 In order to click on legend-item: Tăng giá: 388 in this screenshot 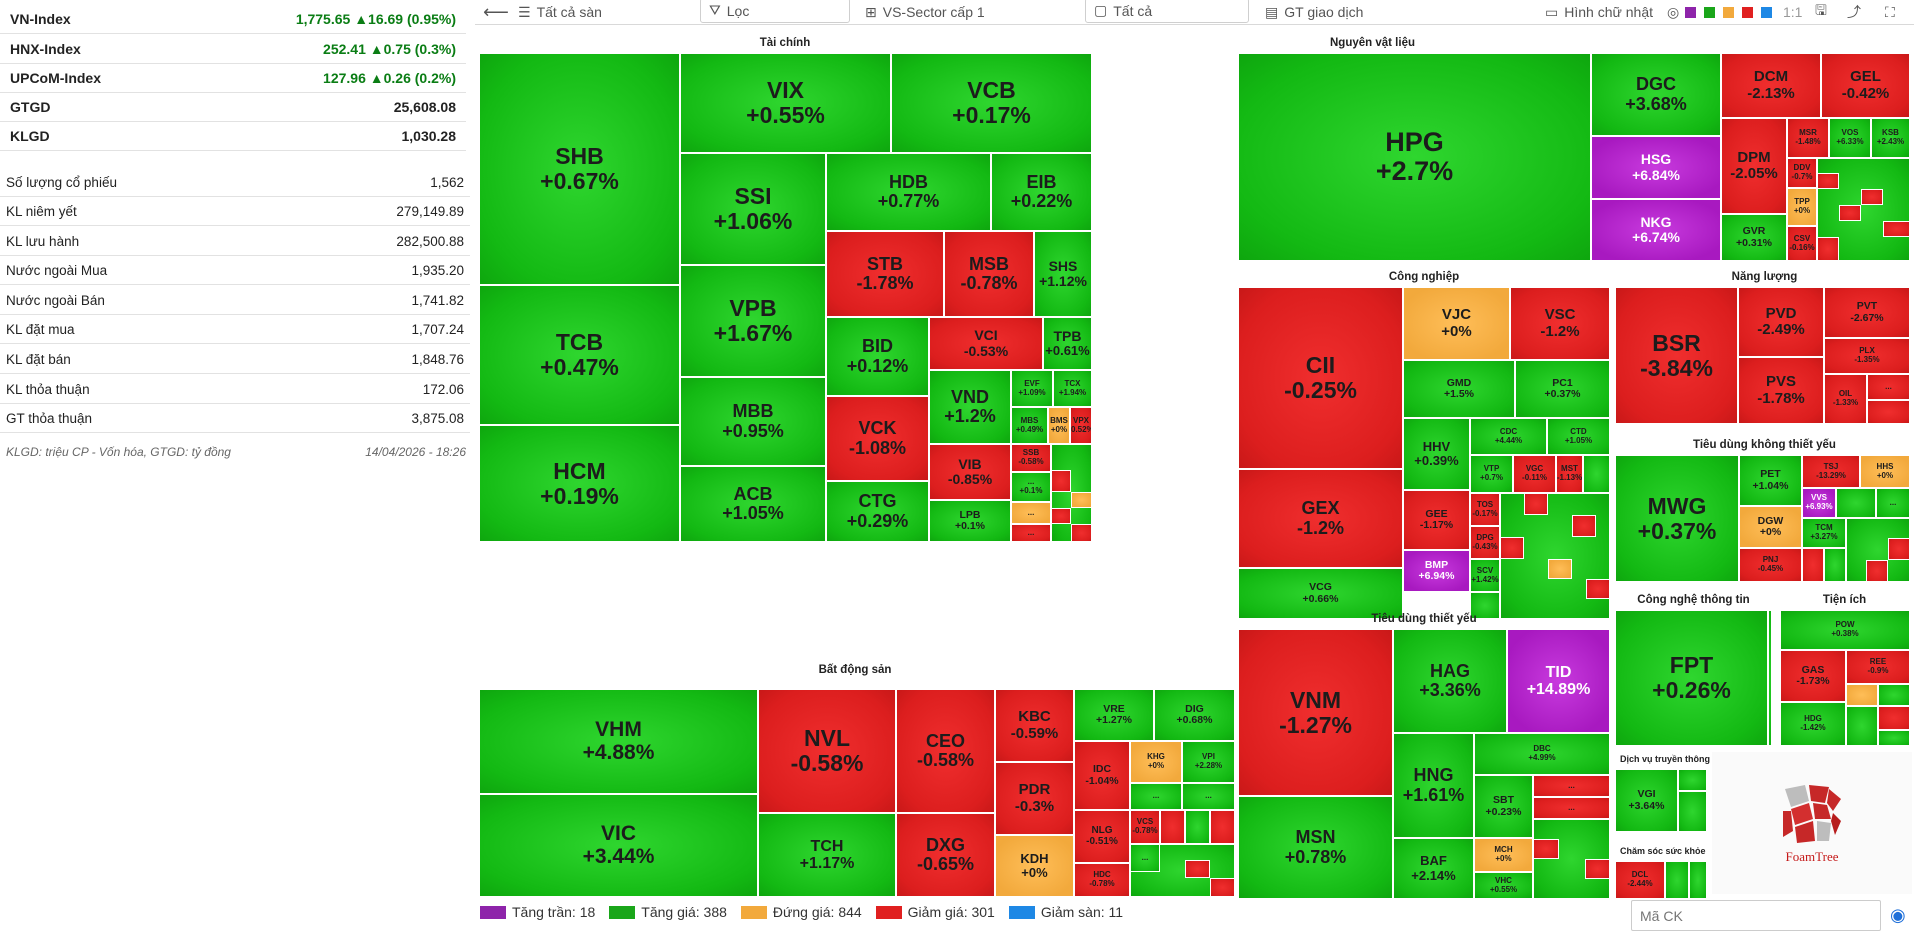, I will do `click(668, 912)`.